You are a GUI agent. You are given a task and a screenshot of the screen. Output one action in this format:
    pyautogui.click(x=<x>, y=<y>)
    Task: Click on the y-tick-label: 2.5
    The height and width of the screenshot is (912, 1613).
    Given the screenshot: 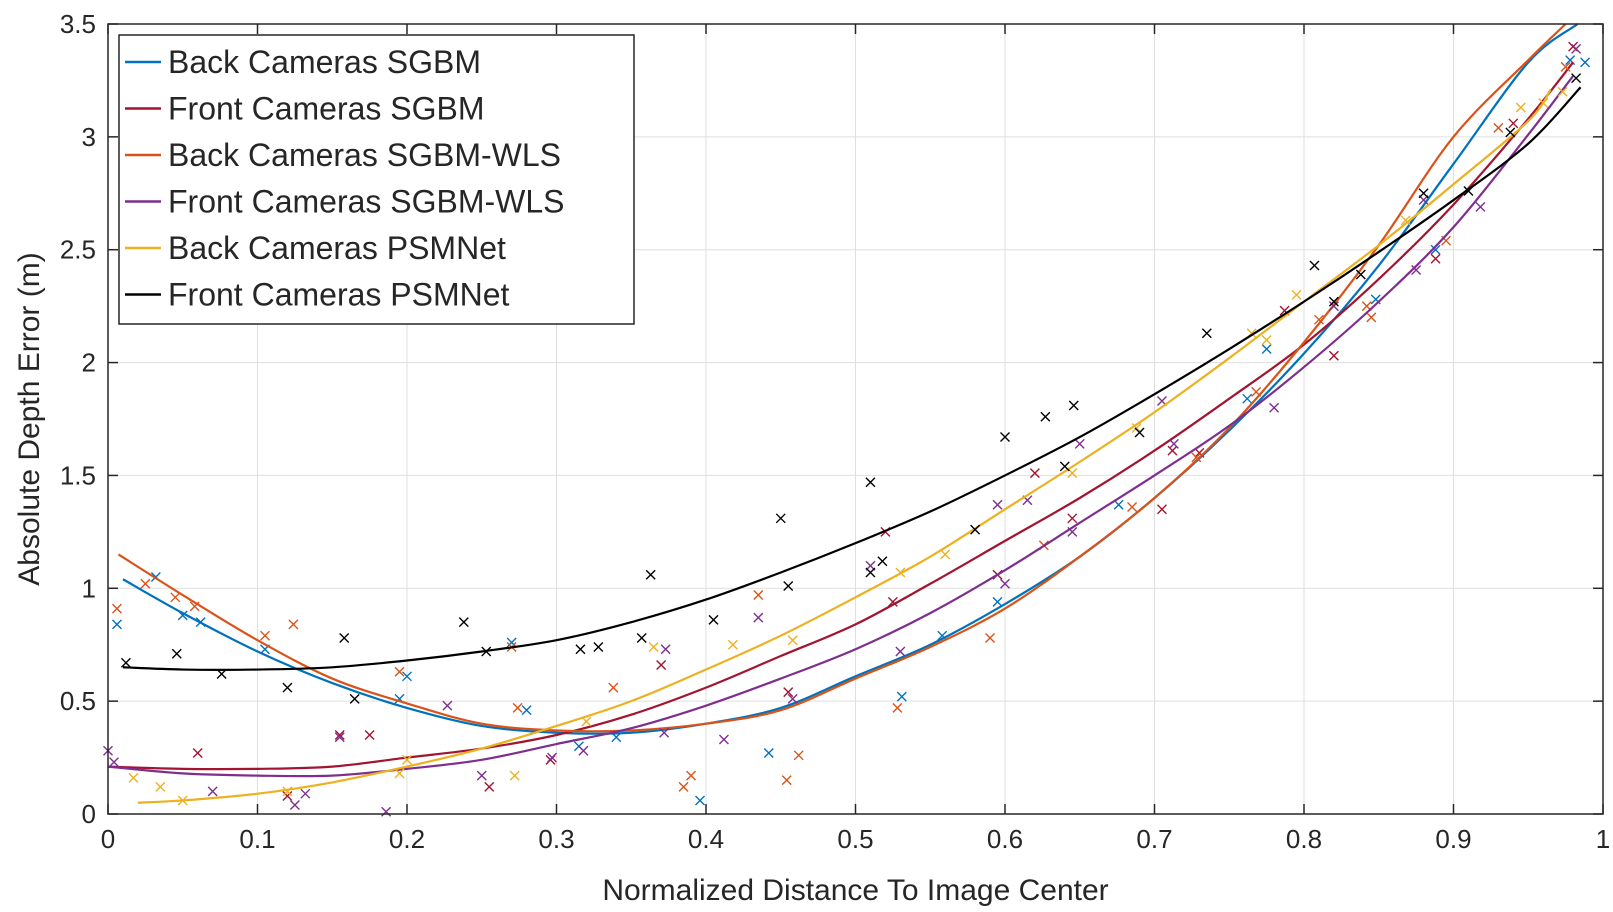 What is the action you would take?
    pyautogui.click(x=78, y=250)
    